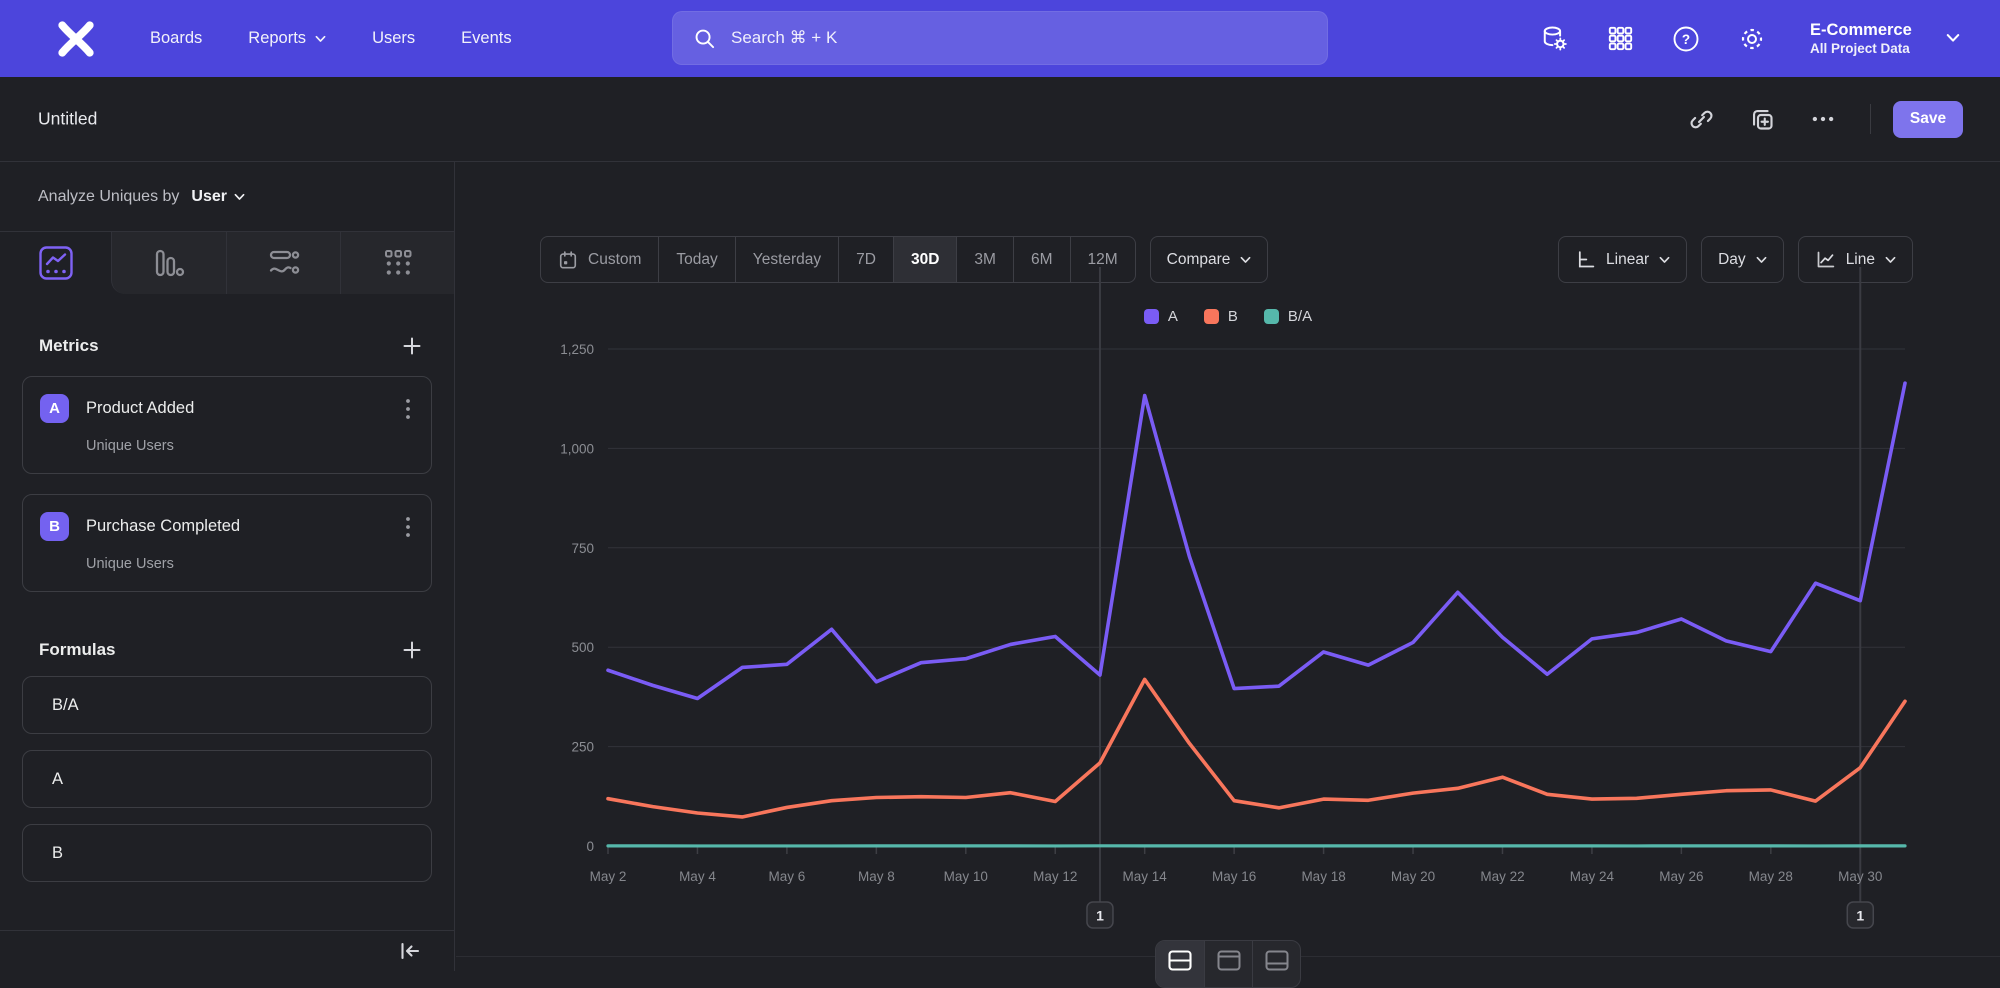  Describe the element at coordinates (1771, 876) in the screenshot. I see `x-axis-label: May 28` at that location.